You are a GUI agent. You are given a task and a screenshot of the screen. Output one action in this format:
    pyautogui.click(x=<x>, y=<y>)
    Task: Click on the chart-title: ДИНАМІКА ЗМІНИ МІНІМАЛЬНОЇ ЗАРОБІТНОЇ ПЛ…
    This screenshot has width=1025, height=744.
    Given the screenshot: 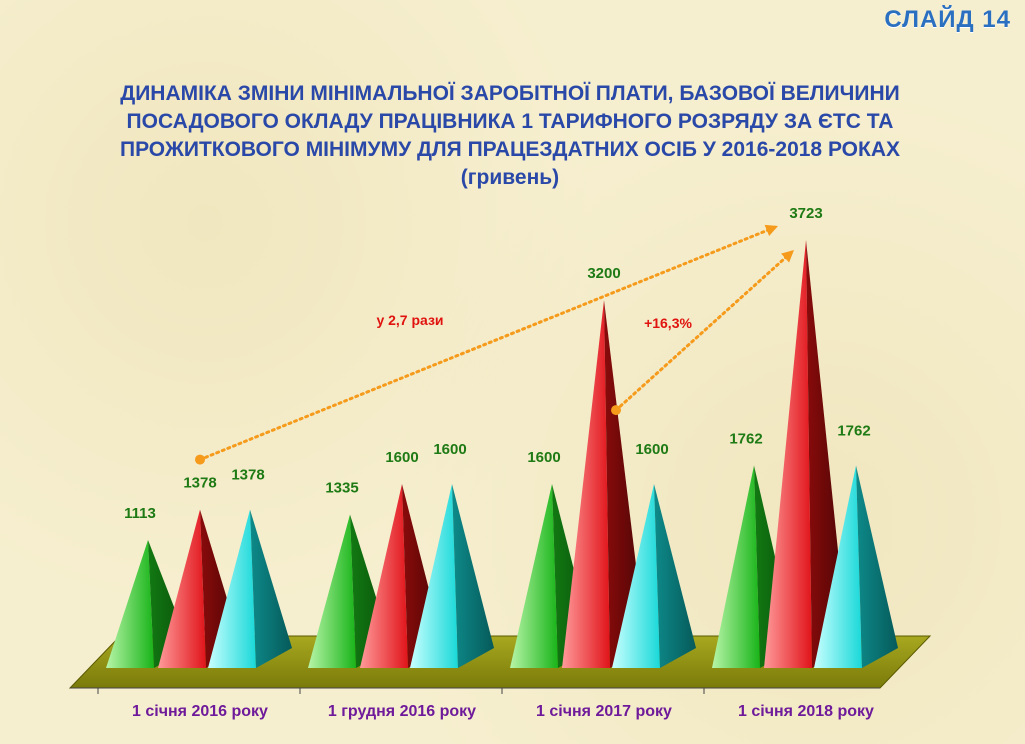 What is the action you would take?
    pyautogui.click(x=510, y=136)
    